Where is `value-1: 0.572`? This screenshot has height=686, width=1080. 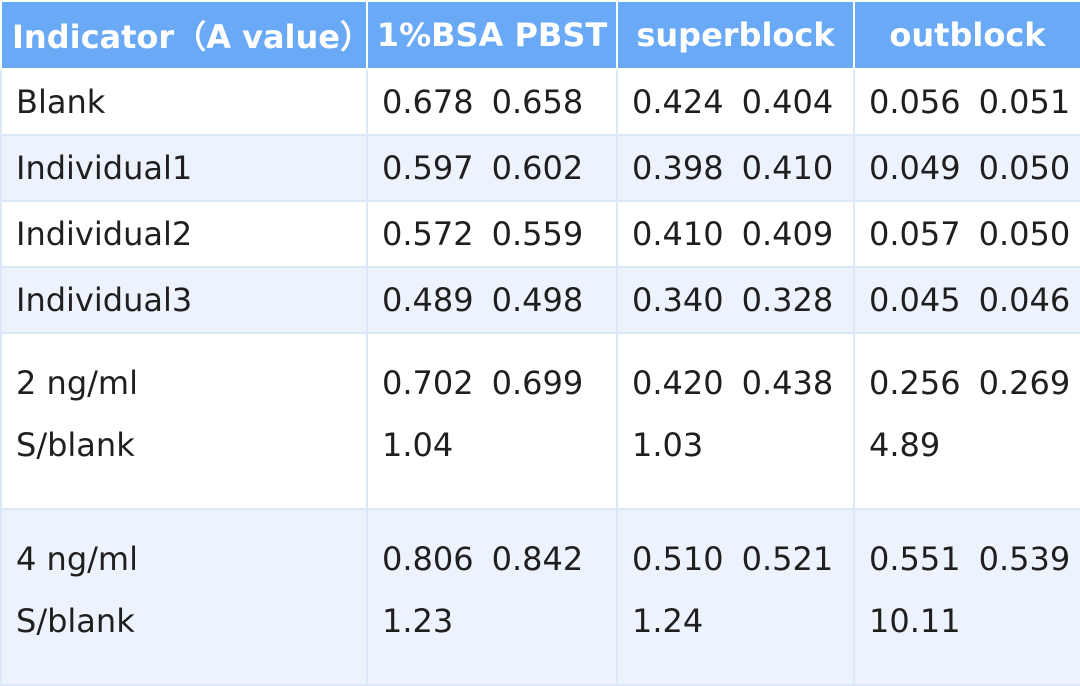 value-1: 0.572 is located at coordinates (428, 234).